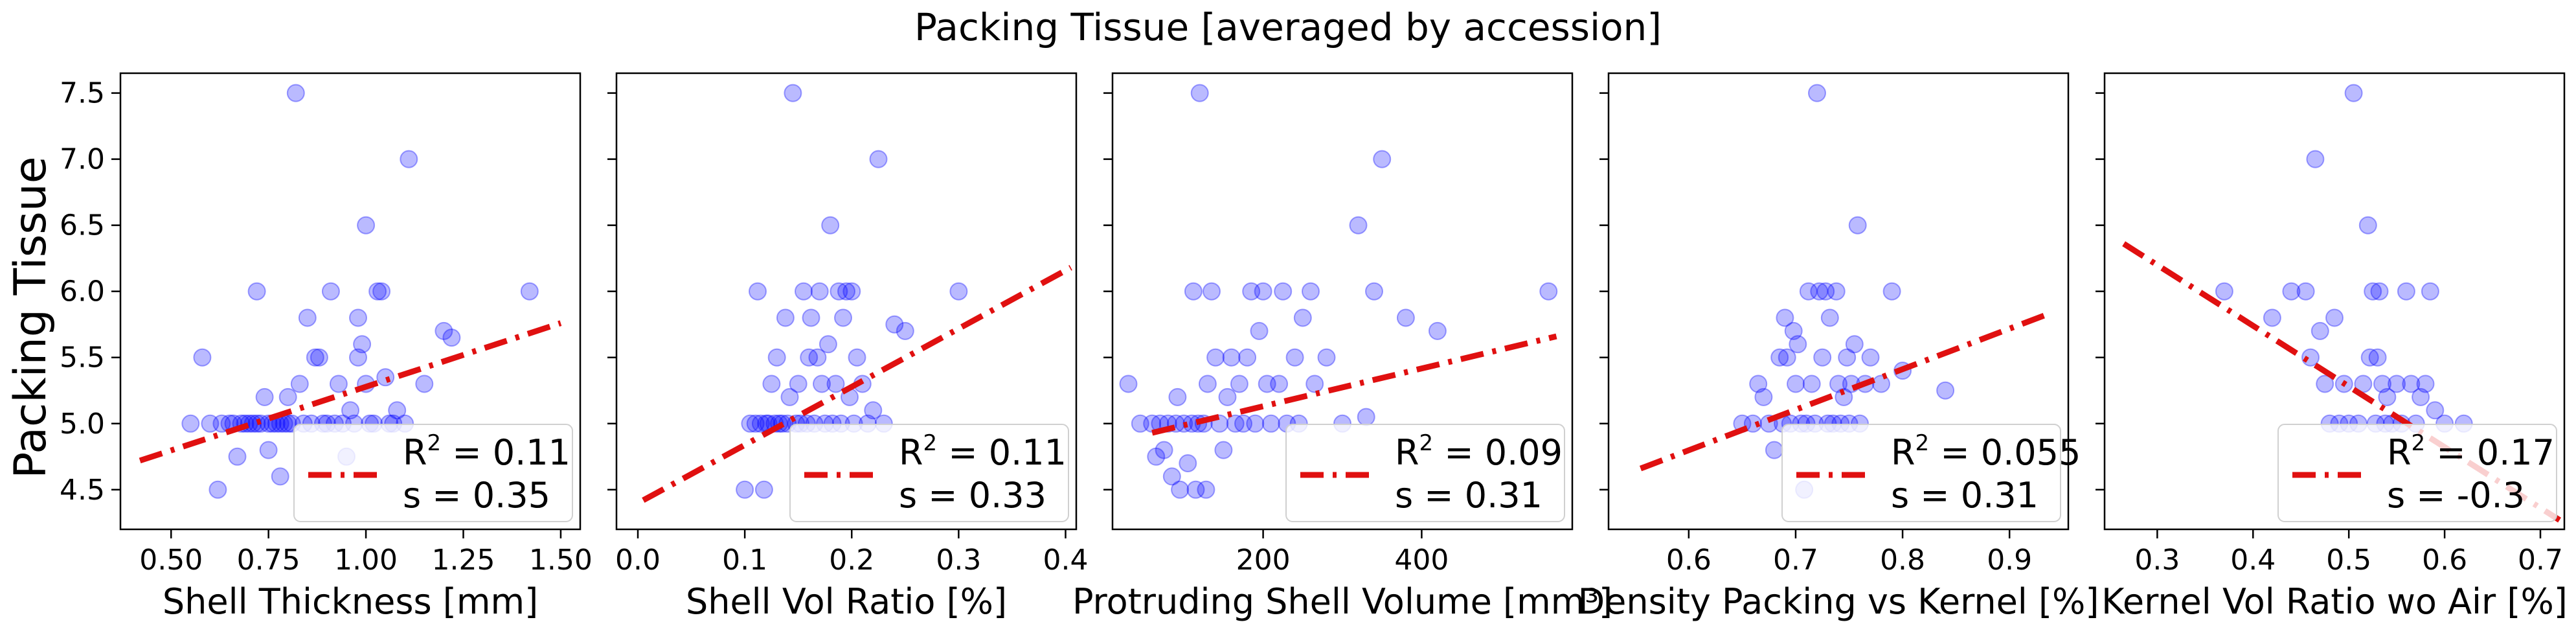 Image resolution: width=2576 pixels, height=633 pixels. Describe the element at coordinates (846, 601) in the screenshot. I see `x-axis-label: Shell Vol Ratio [%]` at that location.